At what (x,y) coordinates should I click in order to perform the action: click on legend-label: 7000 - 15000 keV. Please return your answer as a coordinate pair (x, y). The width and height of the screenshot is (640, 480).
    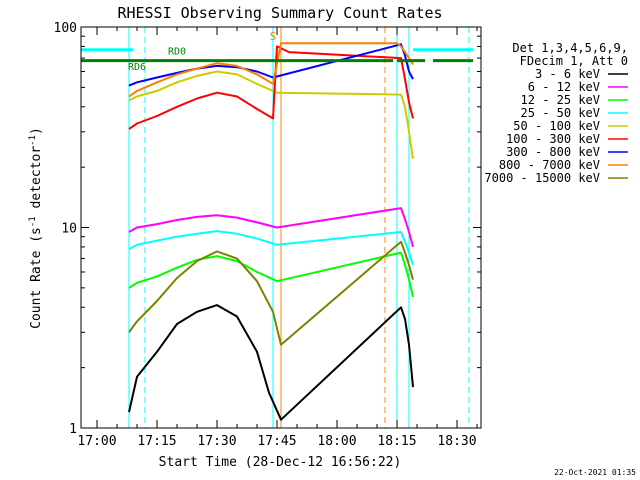
    Looking at the image, I should click on (542, 178).